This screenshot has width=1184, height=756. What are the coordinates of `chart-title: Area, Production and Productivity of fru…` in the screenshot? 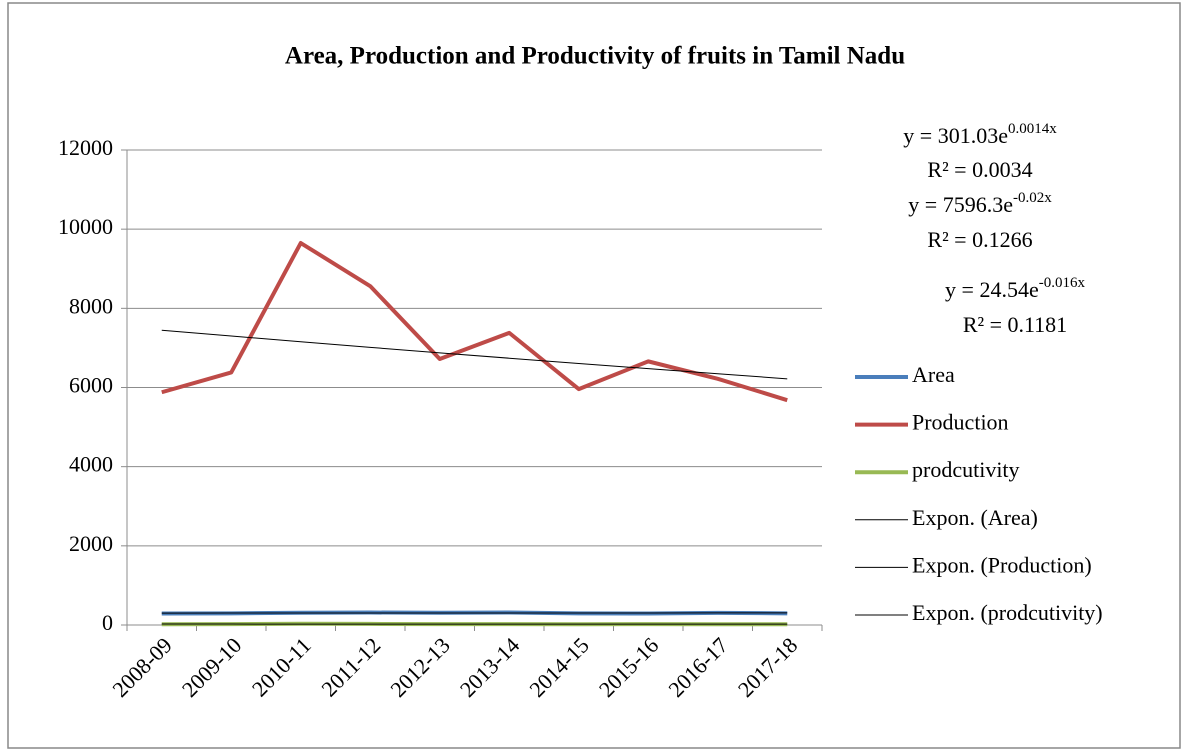 It's located at (595, 56).